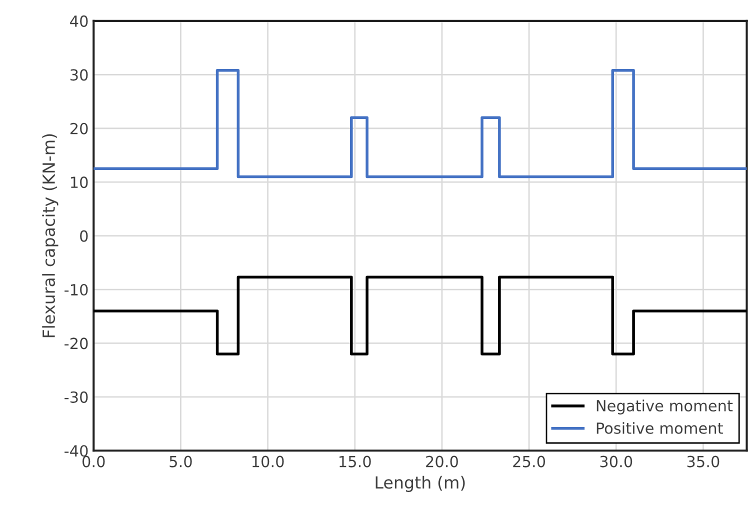 This screenshot has height=524, width=749. I want to click on x-axis-title: Length (m), so click(420, 484).